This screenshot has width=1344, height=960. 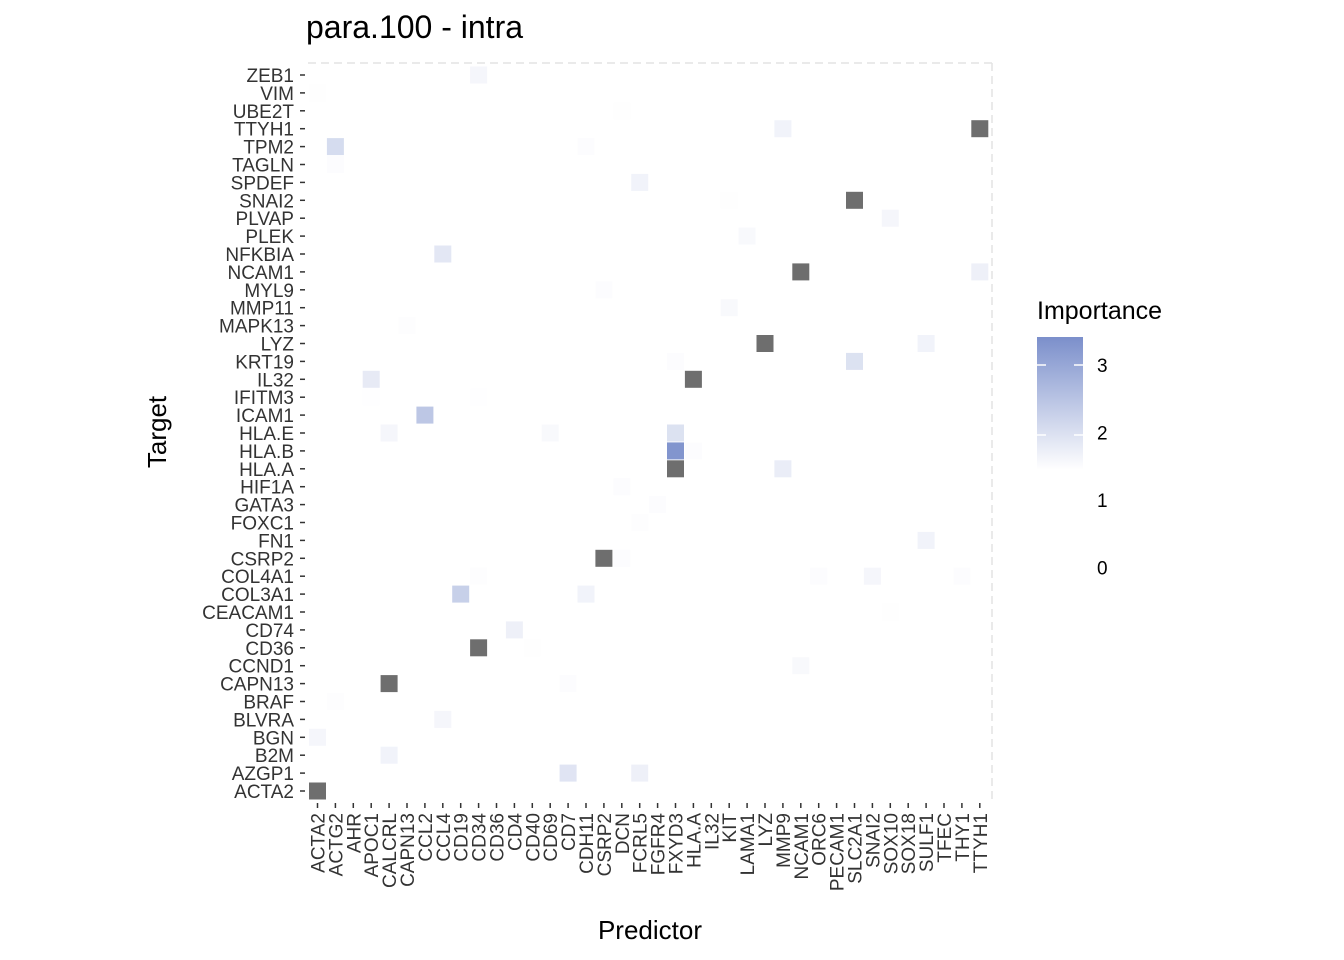 I want to click on x-tick-label: CAPN13, so click(x=408, y=850).